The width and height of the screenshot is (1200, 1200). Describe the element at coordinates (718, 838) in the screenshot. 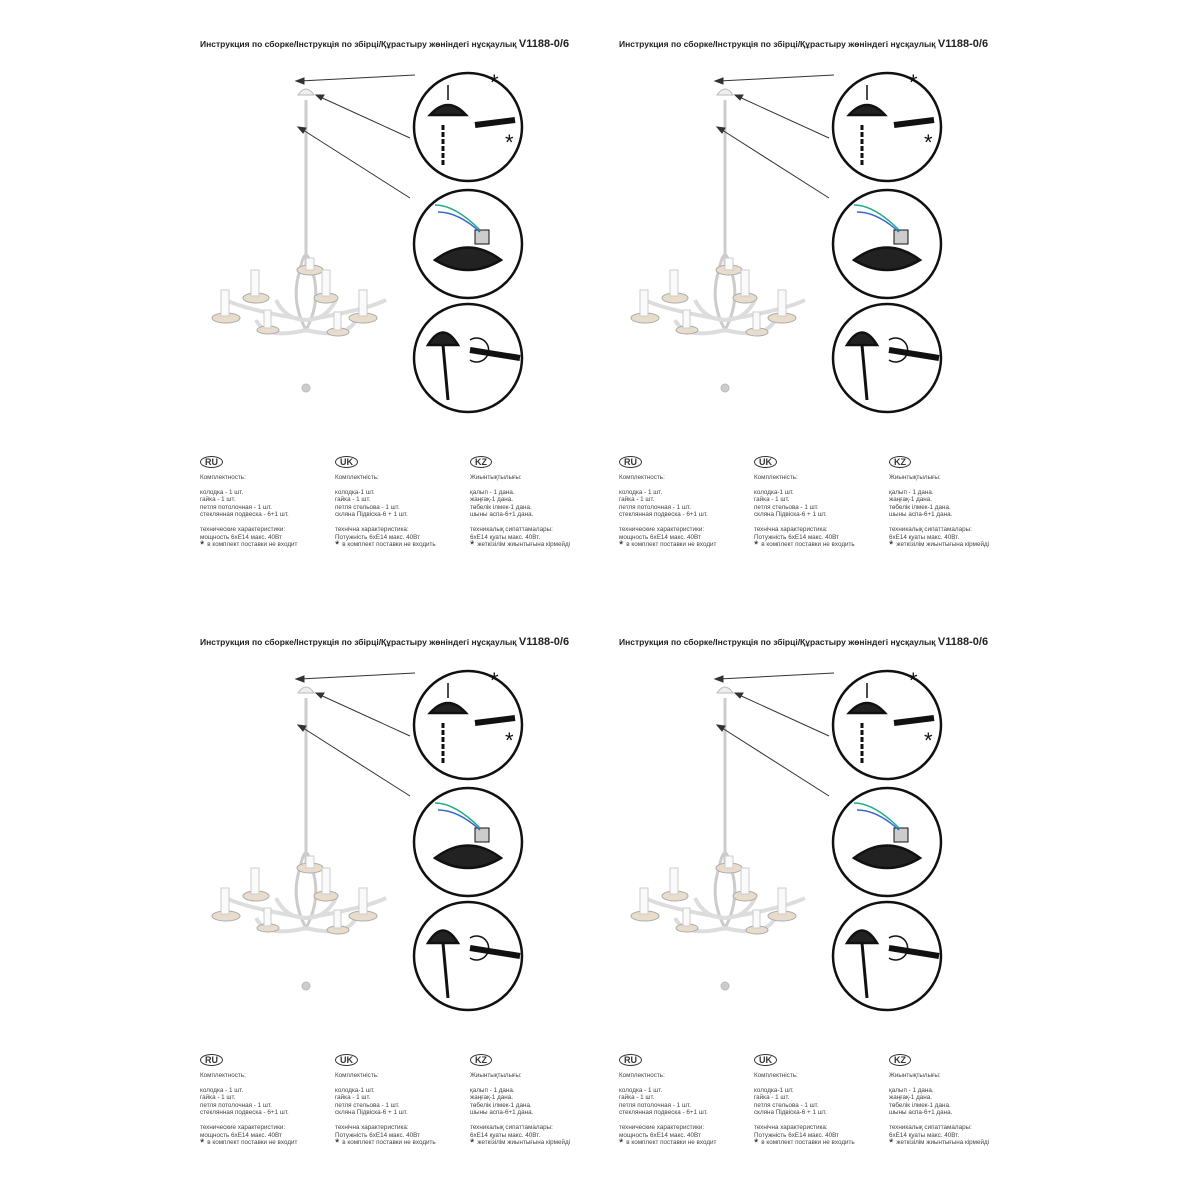

I see `chandelier-image` at that location.